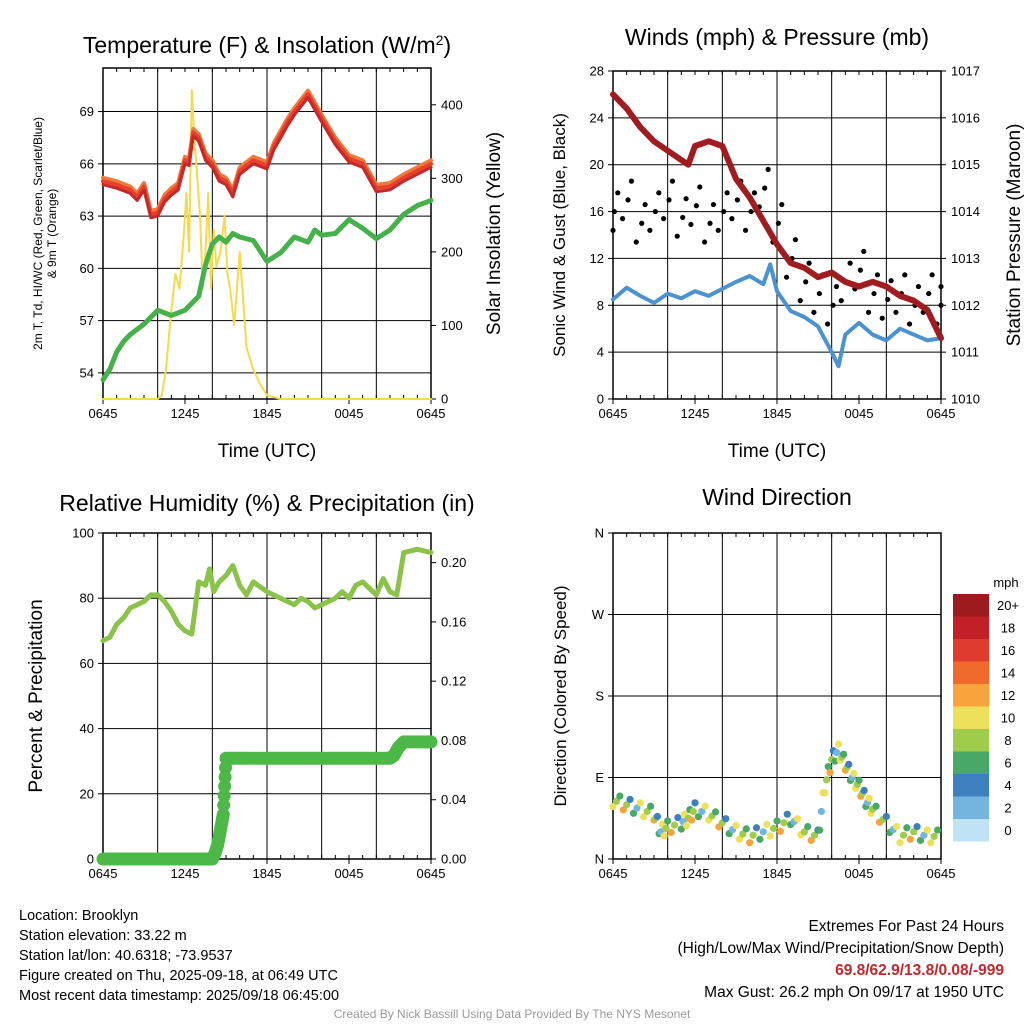  What do you see at coordinates (453, 859) in the screenshot?
I see `y2-tick-label: 0.00` at bounding box center [453, 859].